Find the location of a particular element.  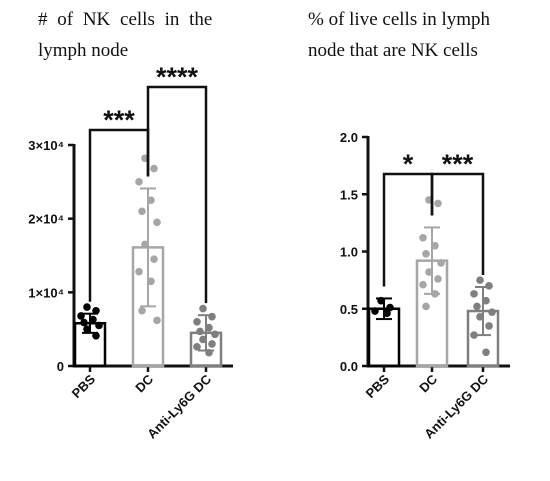

chart2-y-tick-label: 0.0 is located at coordinates (349, 366).